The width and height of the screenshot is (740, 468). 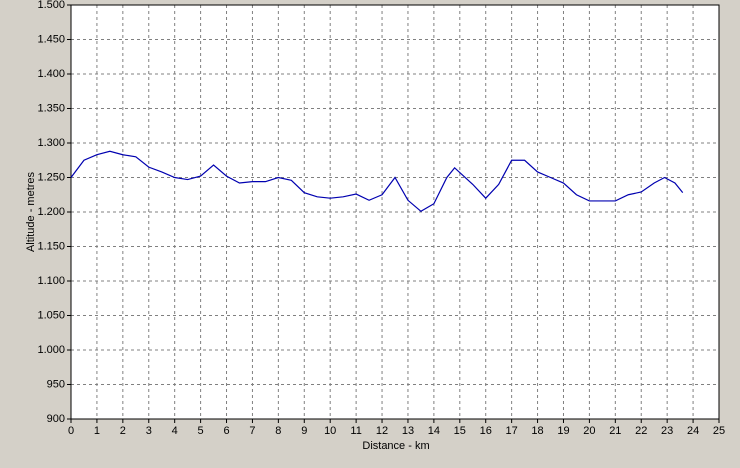 I want to click on y-axis-label: Altitude - metres, so click(x=31, y=211).